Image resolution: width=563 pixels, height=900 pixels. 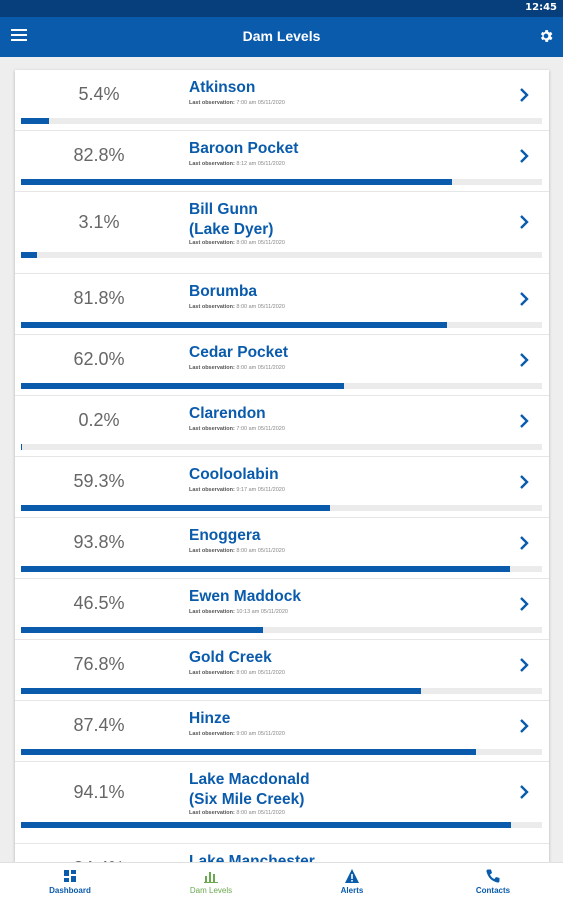 I want to click on nav-item-label: Contacts, so click(x=493, y=890).